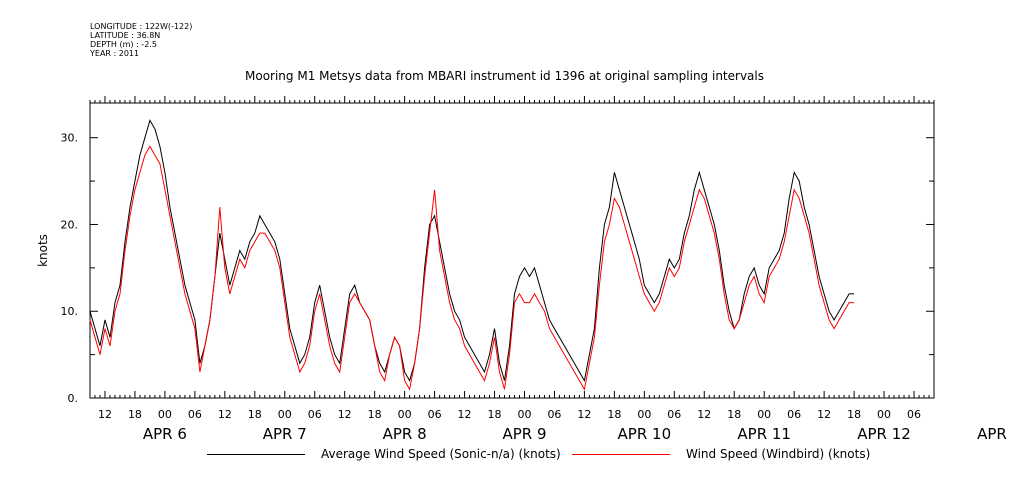 The height and width of the screenshot is (504, 1009). I want to click on year-text: YEAR : 2011, so click(115, 53).